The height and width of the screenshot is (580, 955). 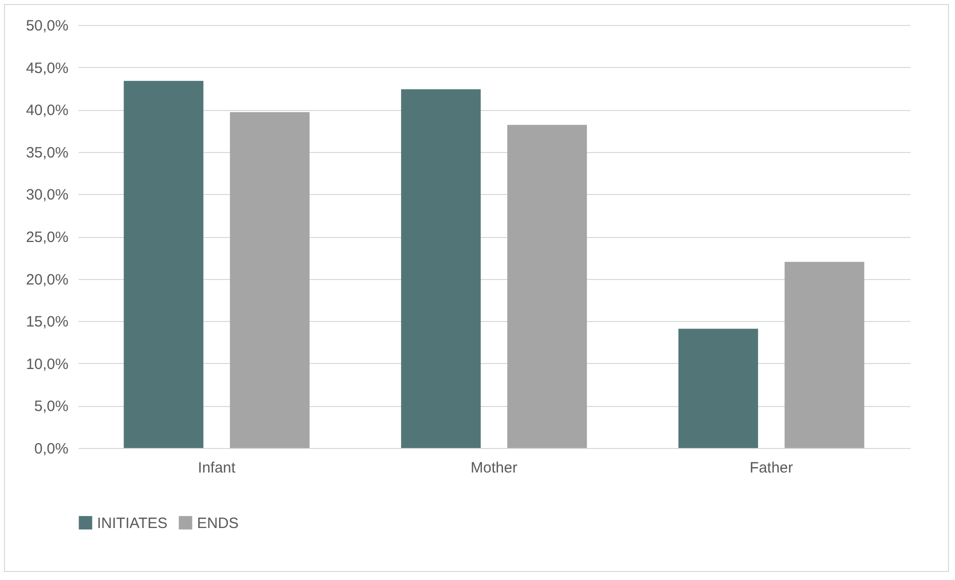 What do you see at coordinates (47, 364) in the screenshot?
I see `y-tick-label: 10,0%` at bounding box center [47, 364].